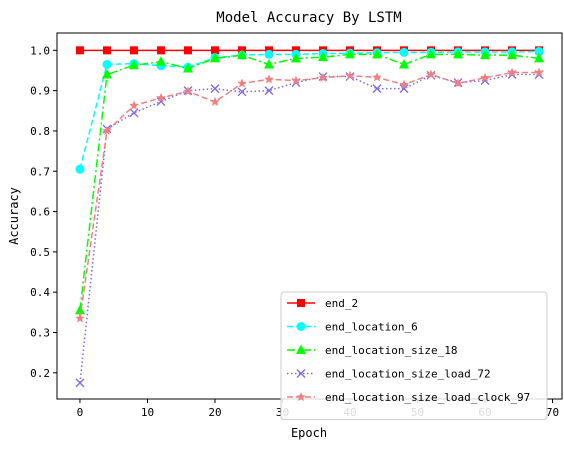 This screenshot has height=449, width=564. I want to click on y-tick-label: 0.3, so click(40, 332).